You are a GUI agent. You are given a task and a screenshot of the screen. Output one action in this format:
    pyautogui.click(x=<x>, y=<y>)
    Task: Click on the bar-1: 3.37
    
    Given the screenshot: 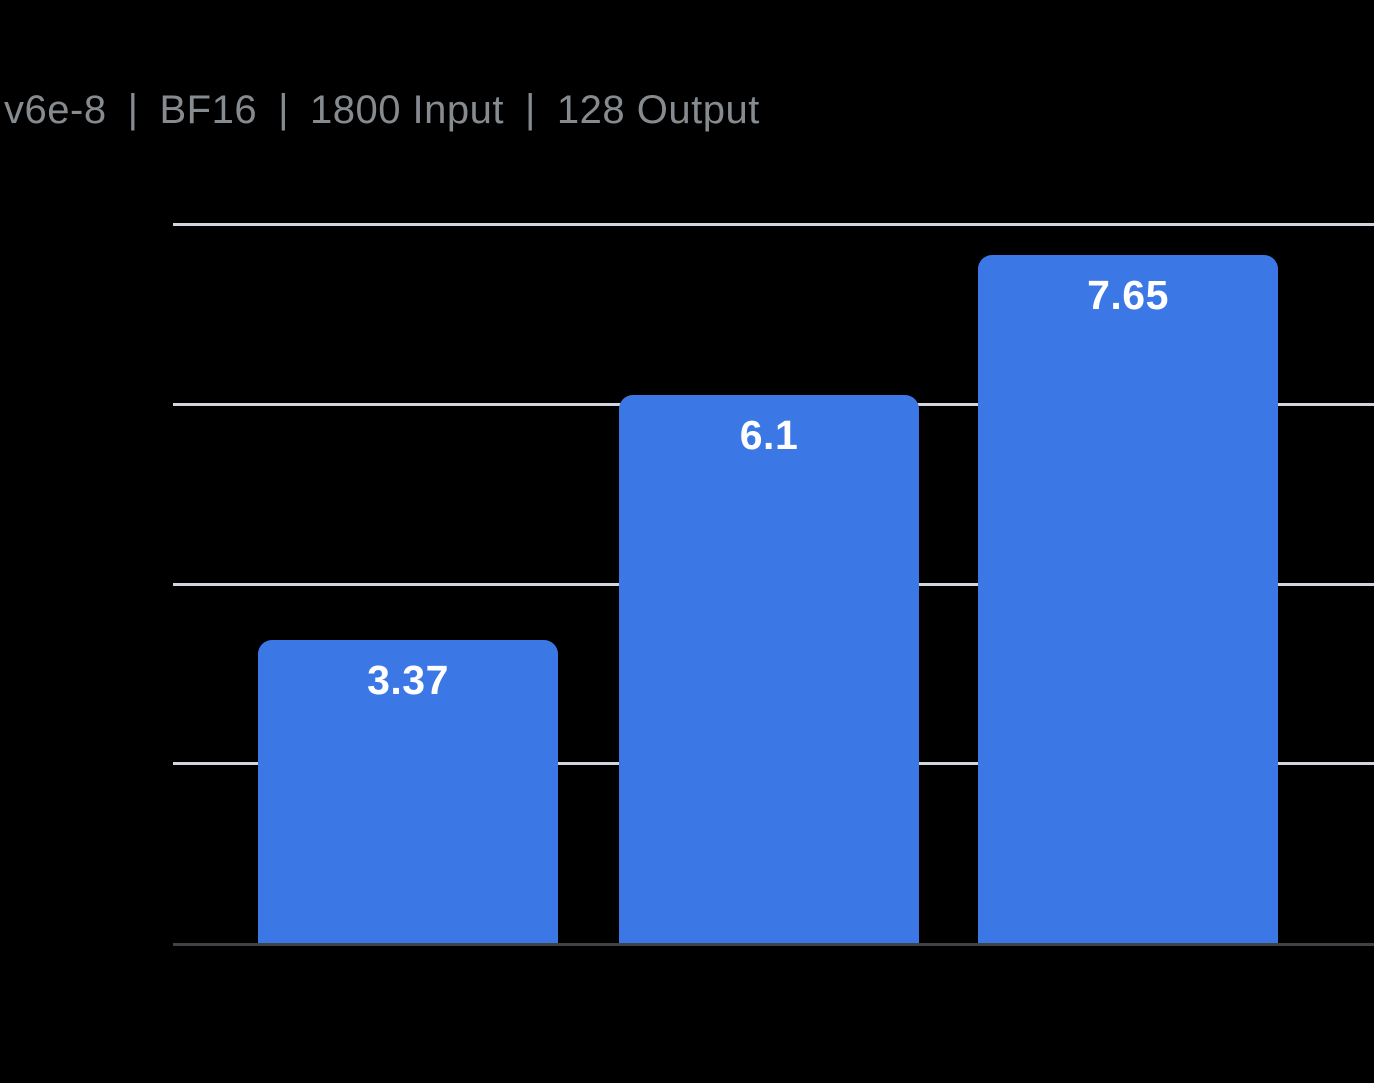 What is the action you would take?
    pyautogui.click(x=408, y=791)
    